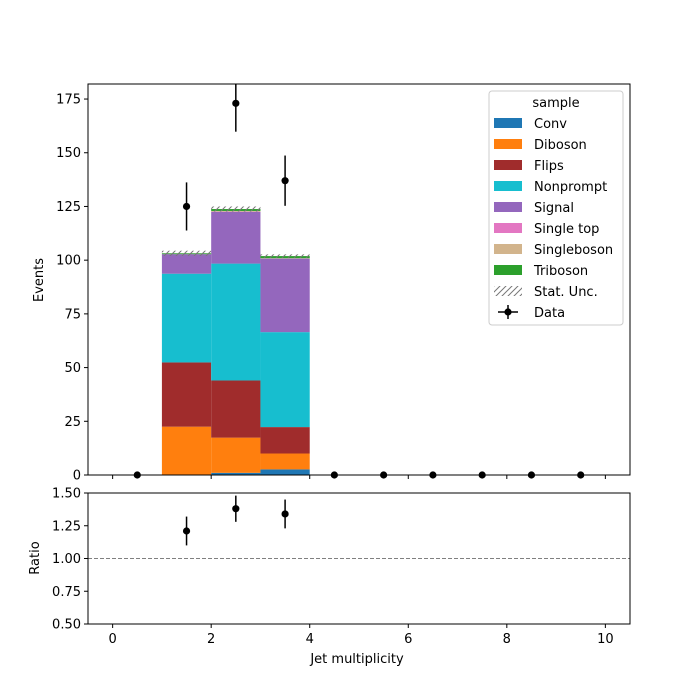 This screenshot has width=700, height=700. What do you see at coordinates (66, 559) in the screenshot?
I see `ratio-y-tick-label: 1.00` at bounding box center [66, 559].